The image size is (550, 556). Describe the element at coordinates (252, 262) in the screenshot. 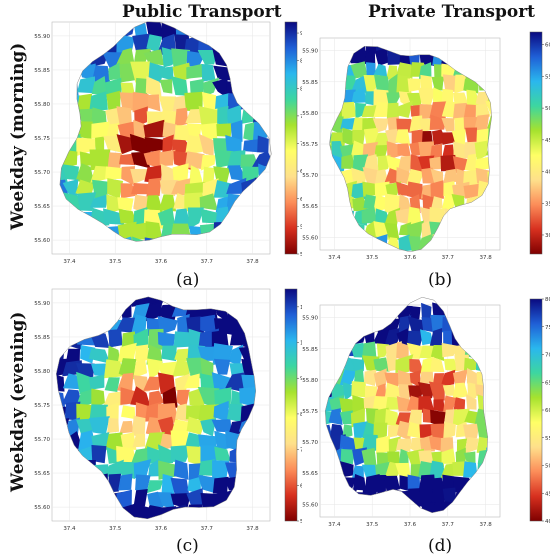

I see `x-tick-label: 37.8` at that location.